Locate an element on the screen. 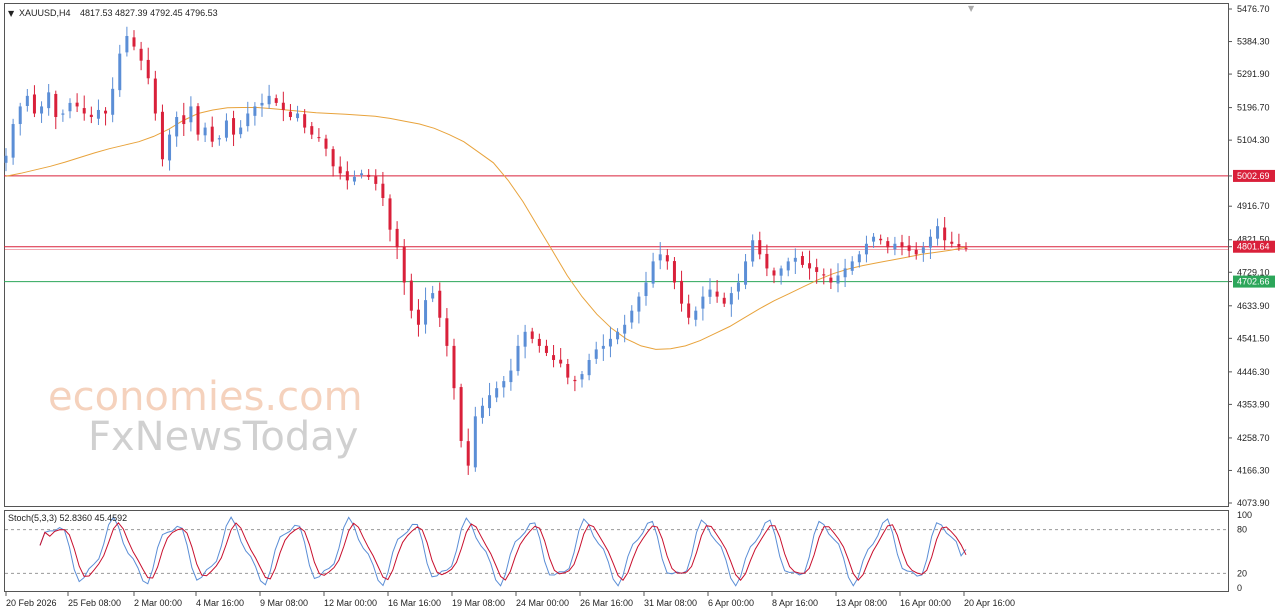 This screenshot has height=616, width=1280. y-tick-label: 5384.30 is located at coordinates (1253, 42).